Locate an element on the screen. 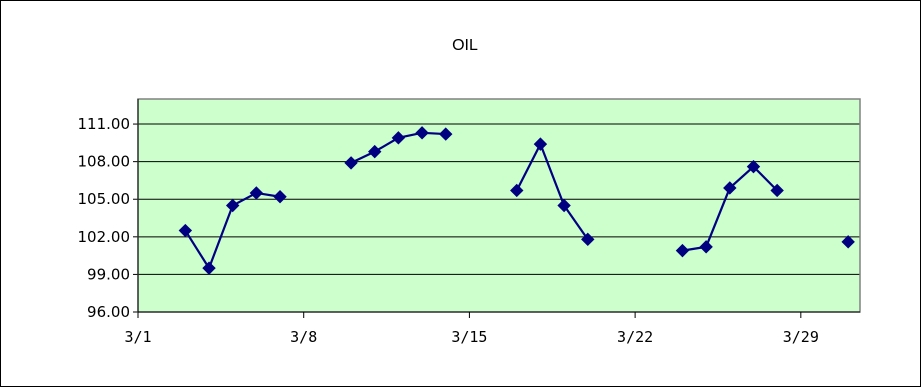 The width and height of the screenshot is (921, 387). x-tick-label: 3/8 is located at coordinates (303, 337).